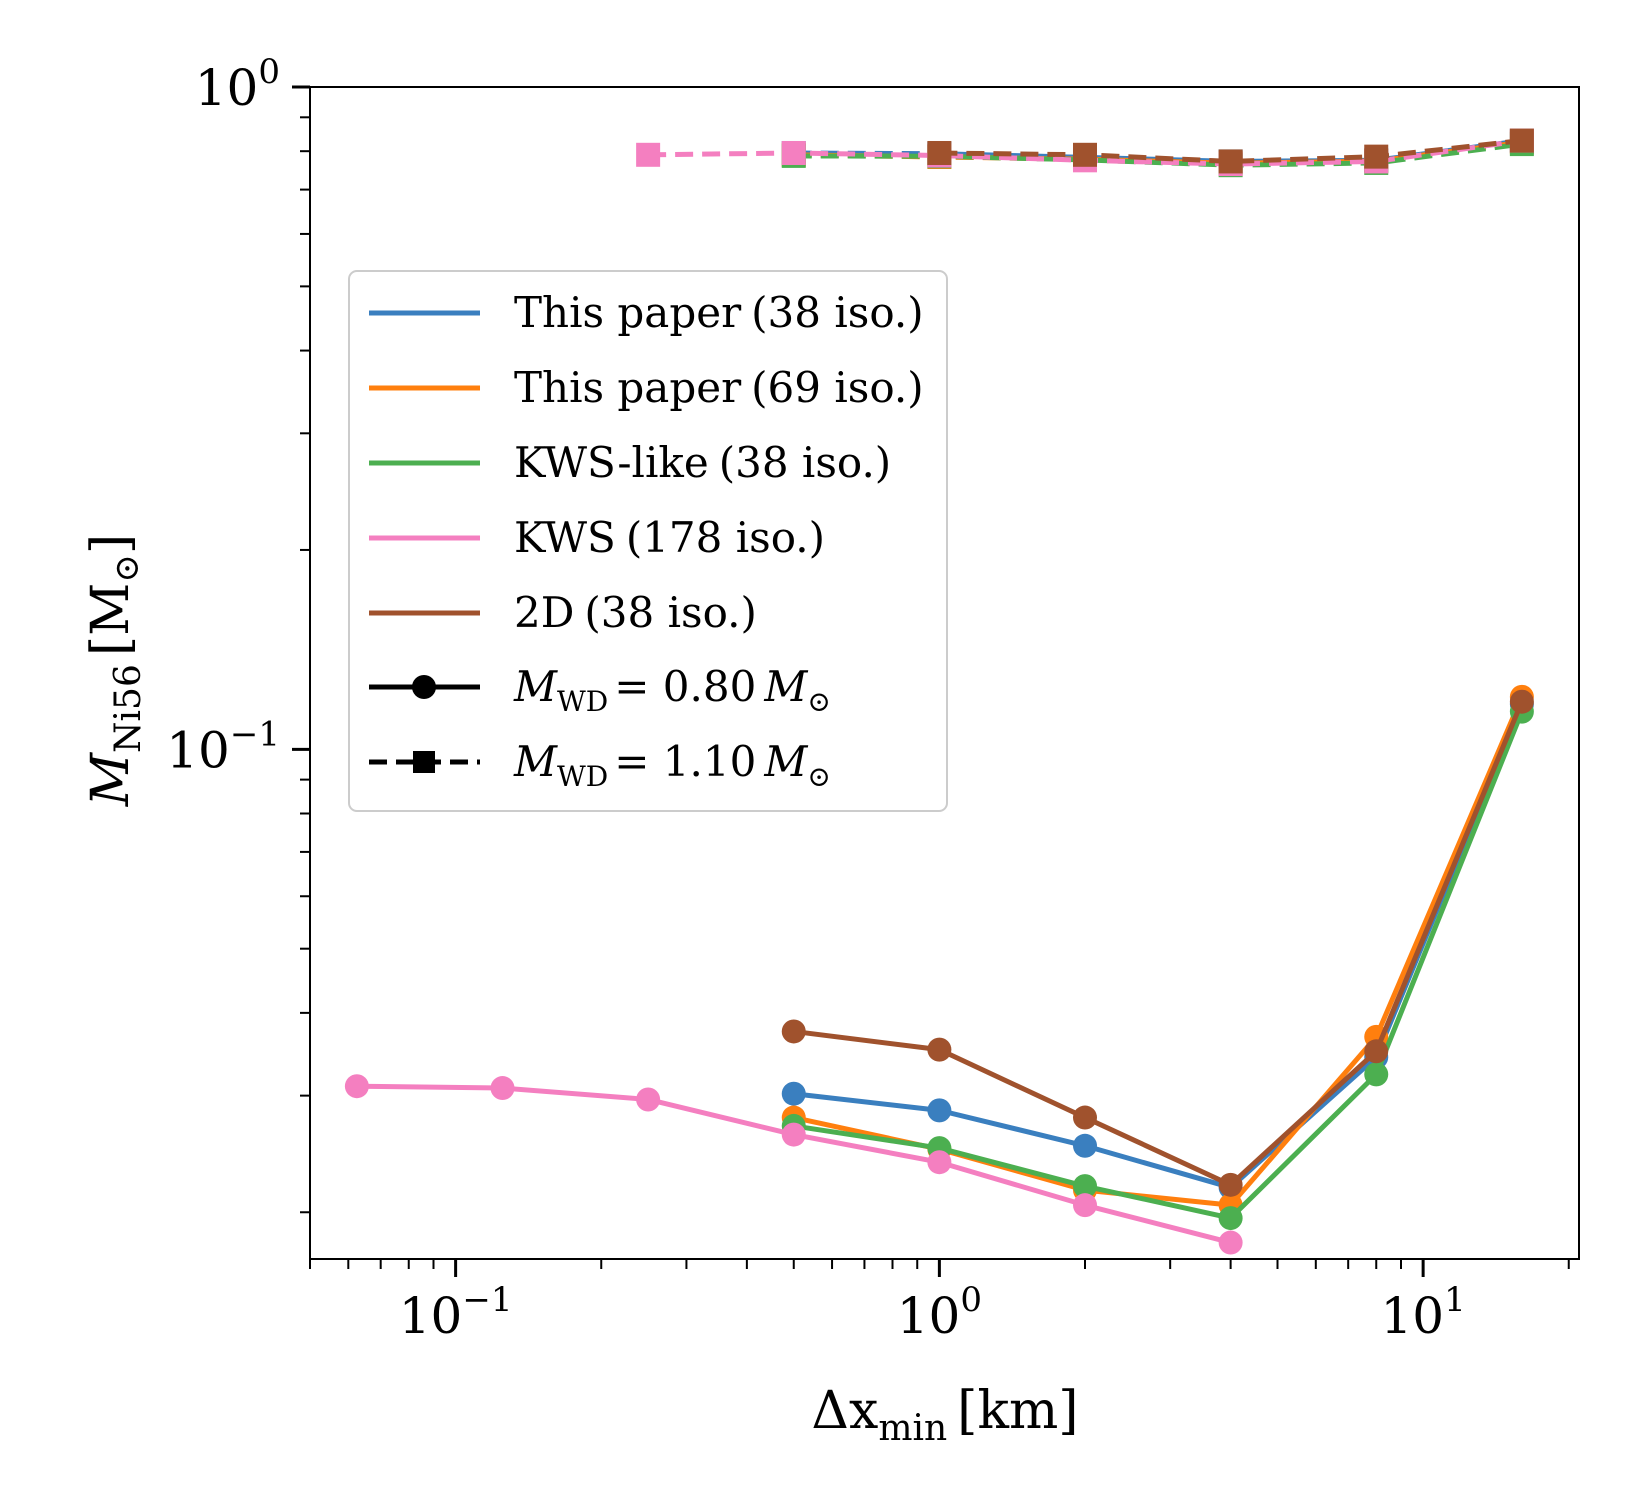  I want to click on y-axis-label-main: M, so click(111, 779).